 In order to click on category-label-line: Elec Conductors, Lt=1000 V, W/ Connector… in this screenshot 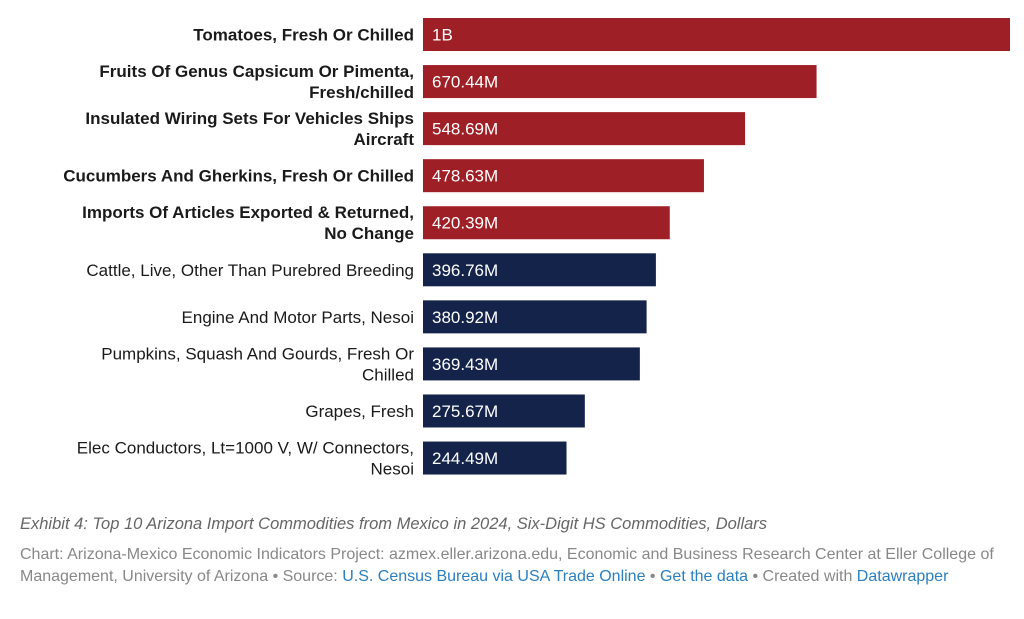, I will do `click(245, 448)`.